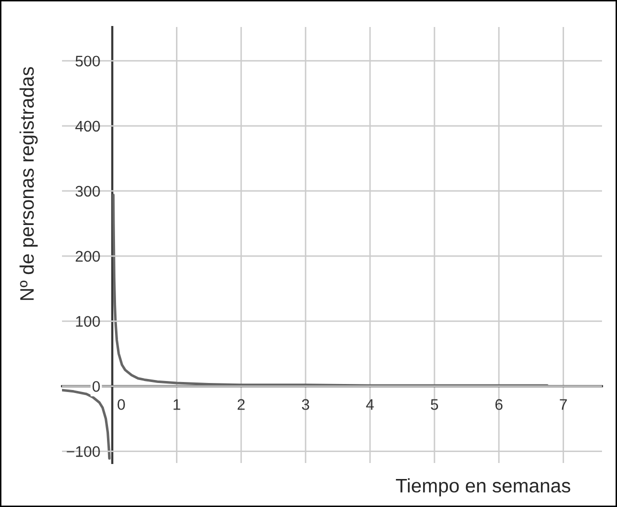 The height and width of the screenshot is (507, 617). Describe the element at coordinates (96, 386) in the screenshot. I see `y-tick-label: 0` at that location.